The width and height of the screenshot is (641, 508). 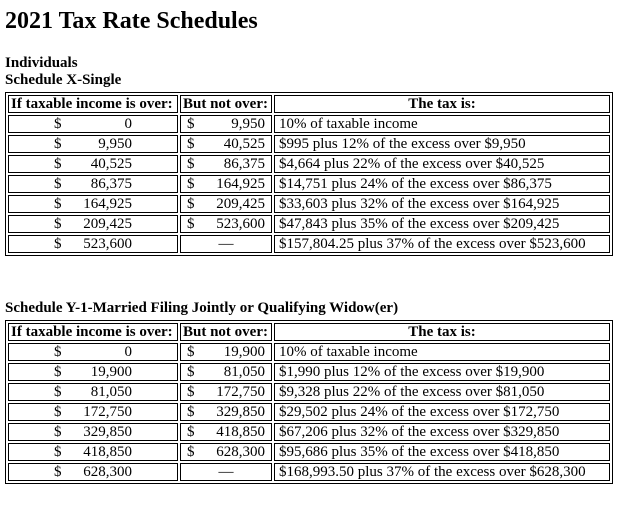 I want to click on header-but-not-over: But not over:, so click(x=226, y=332).